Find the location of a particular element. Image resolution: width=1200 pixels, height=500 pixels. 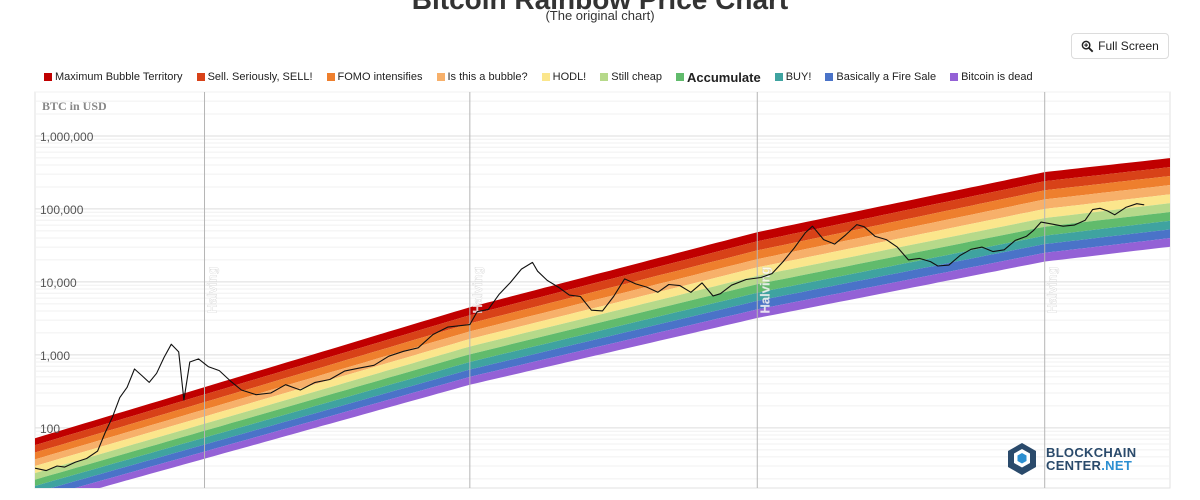

legend-label: Is this a bubble? is located at coordinates (487, 77).